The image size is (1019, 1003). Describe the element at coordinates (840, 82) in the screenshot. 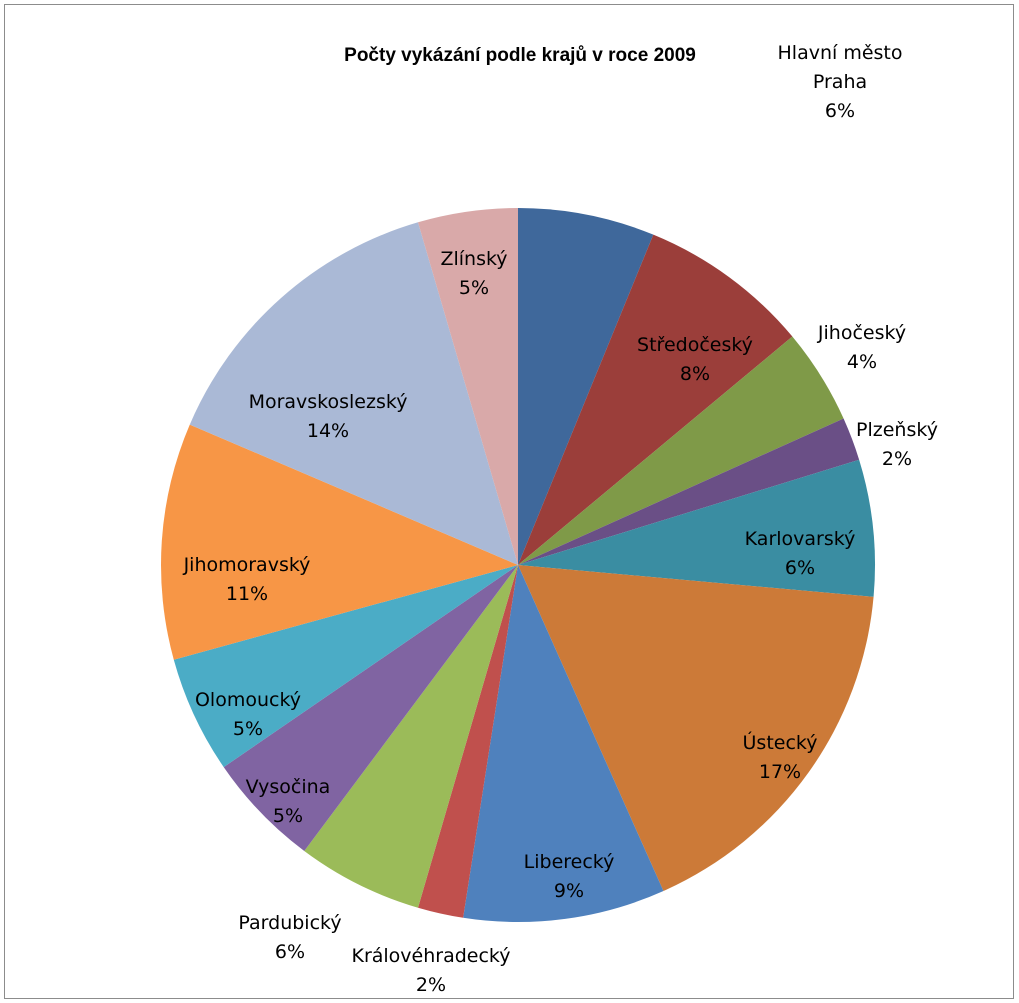

I see `slice-label: Hlavní město Praha 6%` at that location.